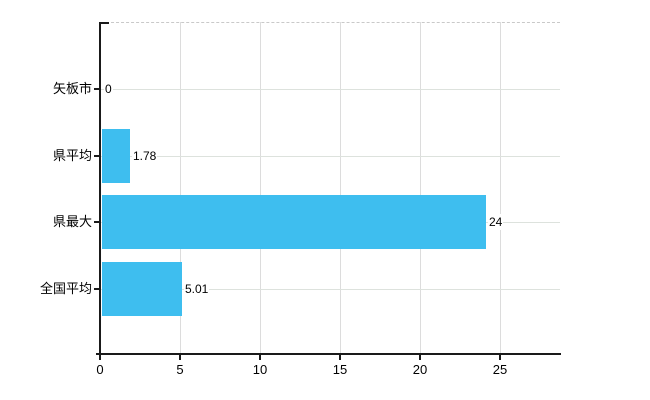  I want to click on x-axis-tick-label: 25, so click(500, 369).